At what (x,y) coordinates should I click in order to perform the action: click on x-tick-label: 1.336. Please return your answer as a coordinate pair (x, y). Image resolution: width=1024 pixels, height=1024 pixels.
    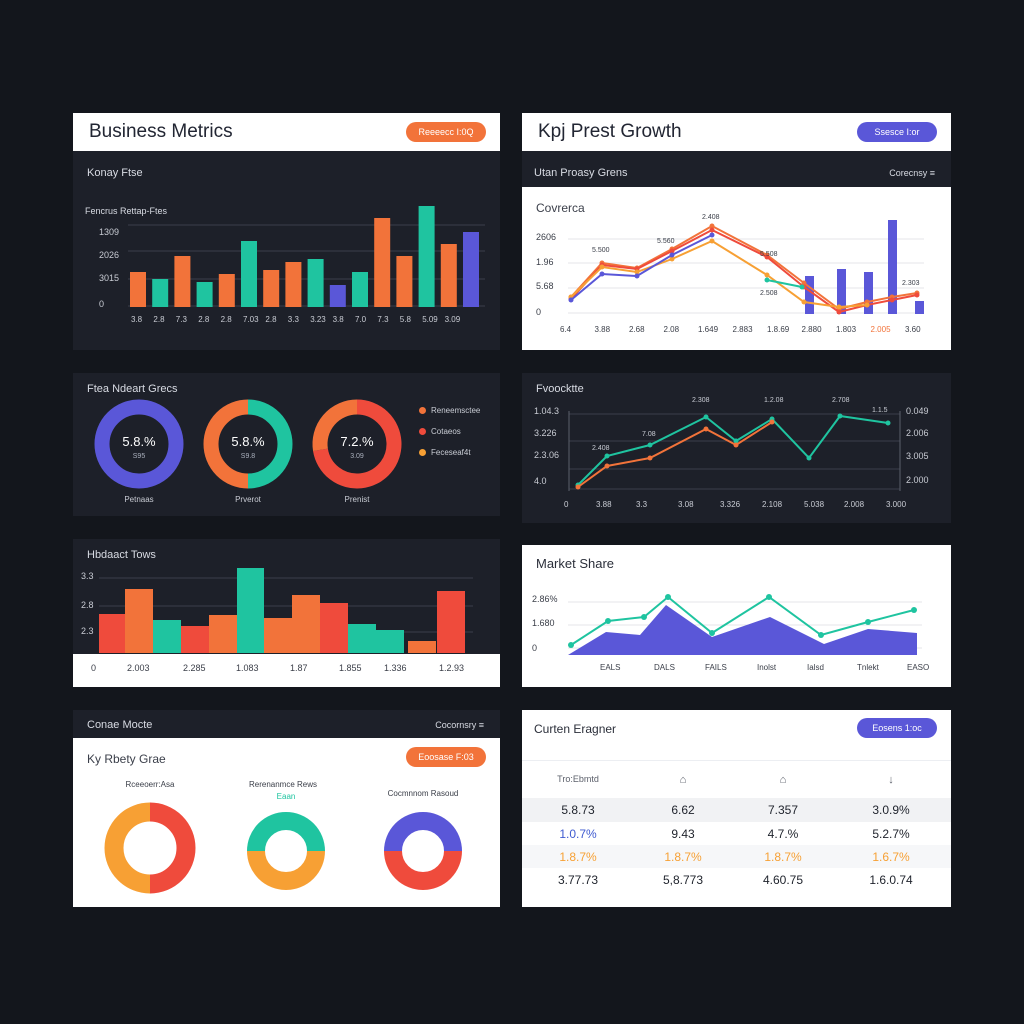
    Looking at the image, I should click on (395, 668).